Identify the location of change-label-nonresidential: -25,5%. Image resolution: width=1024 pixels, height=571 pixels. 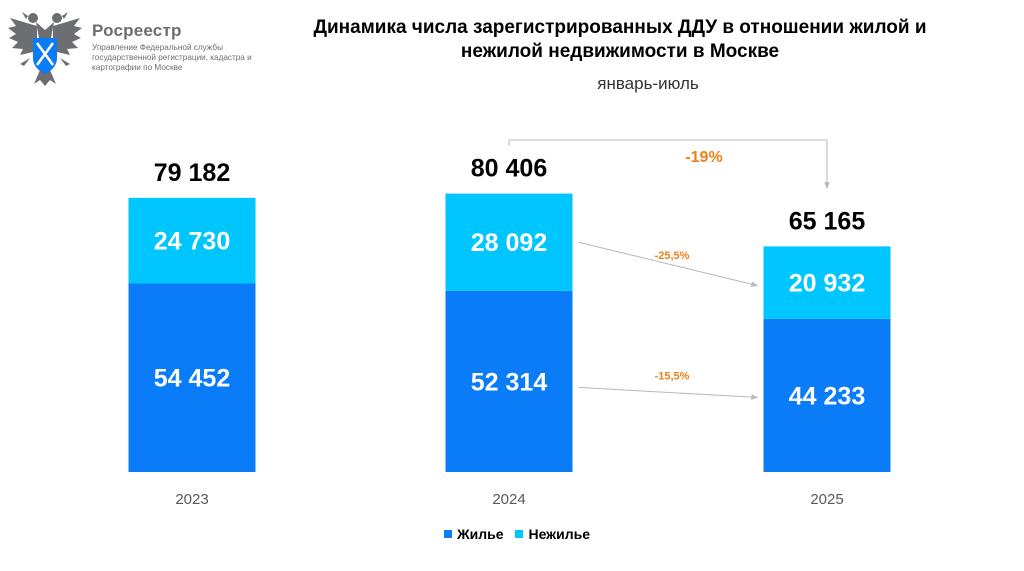
(672, 256).